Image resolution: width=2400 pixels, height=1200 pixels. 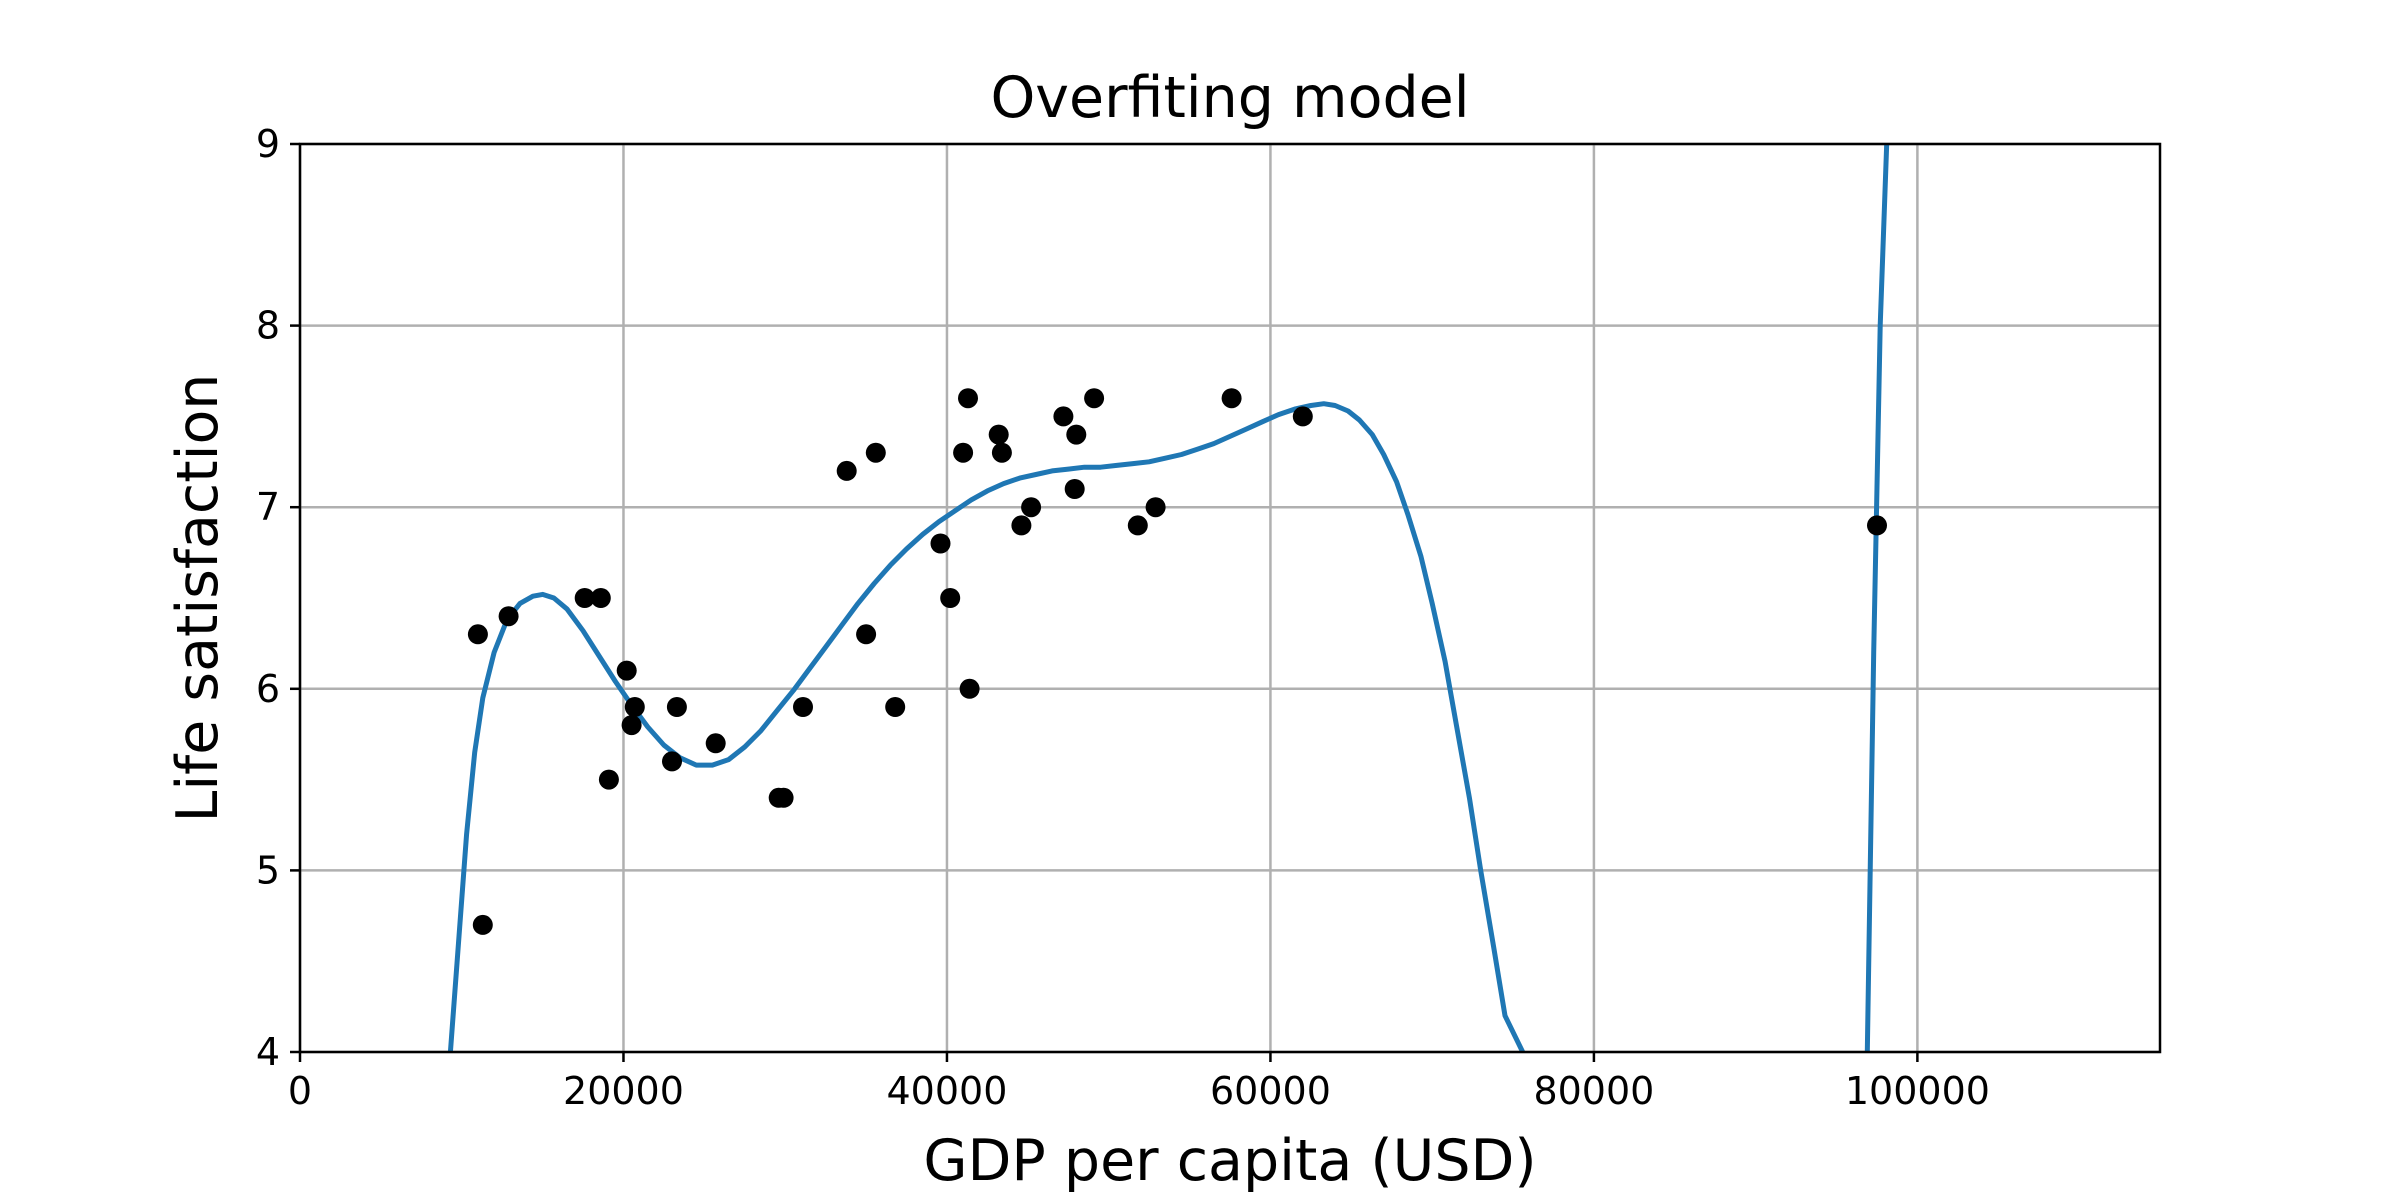 I want to click on y-tick-label-0: 4, so click(x=268, y=1052).